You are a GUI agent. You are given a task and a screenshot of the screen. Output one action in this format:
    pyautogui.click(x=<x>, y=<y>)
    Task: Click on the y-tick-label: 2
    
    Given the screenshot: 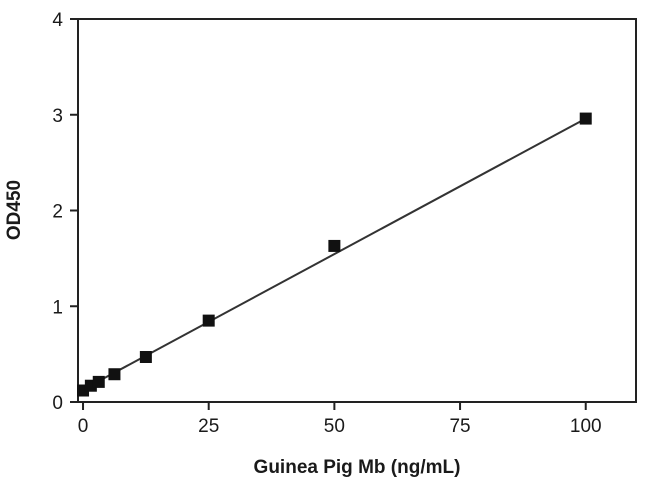 What is the action you would take?
    pyautogui.click(x=57, y=212)
    